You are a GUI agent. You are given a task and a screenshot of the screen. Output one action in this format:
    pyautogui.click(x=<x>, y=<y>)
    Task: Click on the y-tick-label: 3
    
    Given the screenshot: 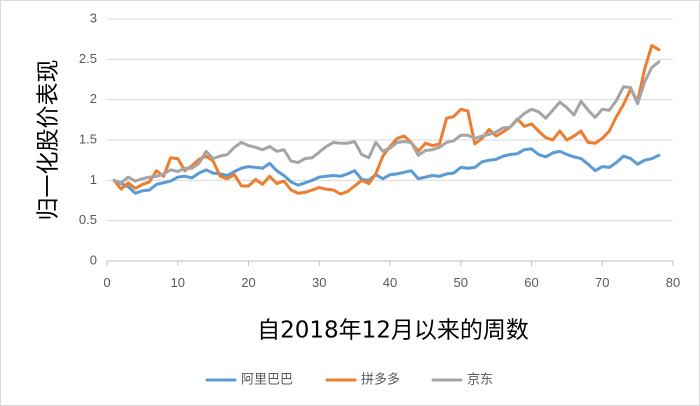 What is the action you would take?
    pyautogui.click(x=93, y=17)
    